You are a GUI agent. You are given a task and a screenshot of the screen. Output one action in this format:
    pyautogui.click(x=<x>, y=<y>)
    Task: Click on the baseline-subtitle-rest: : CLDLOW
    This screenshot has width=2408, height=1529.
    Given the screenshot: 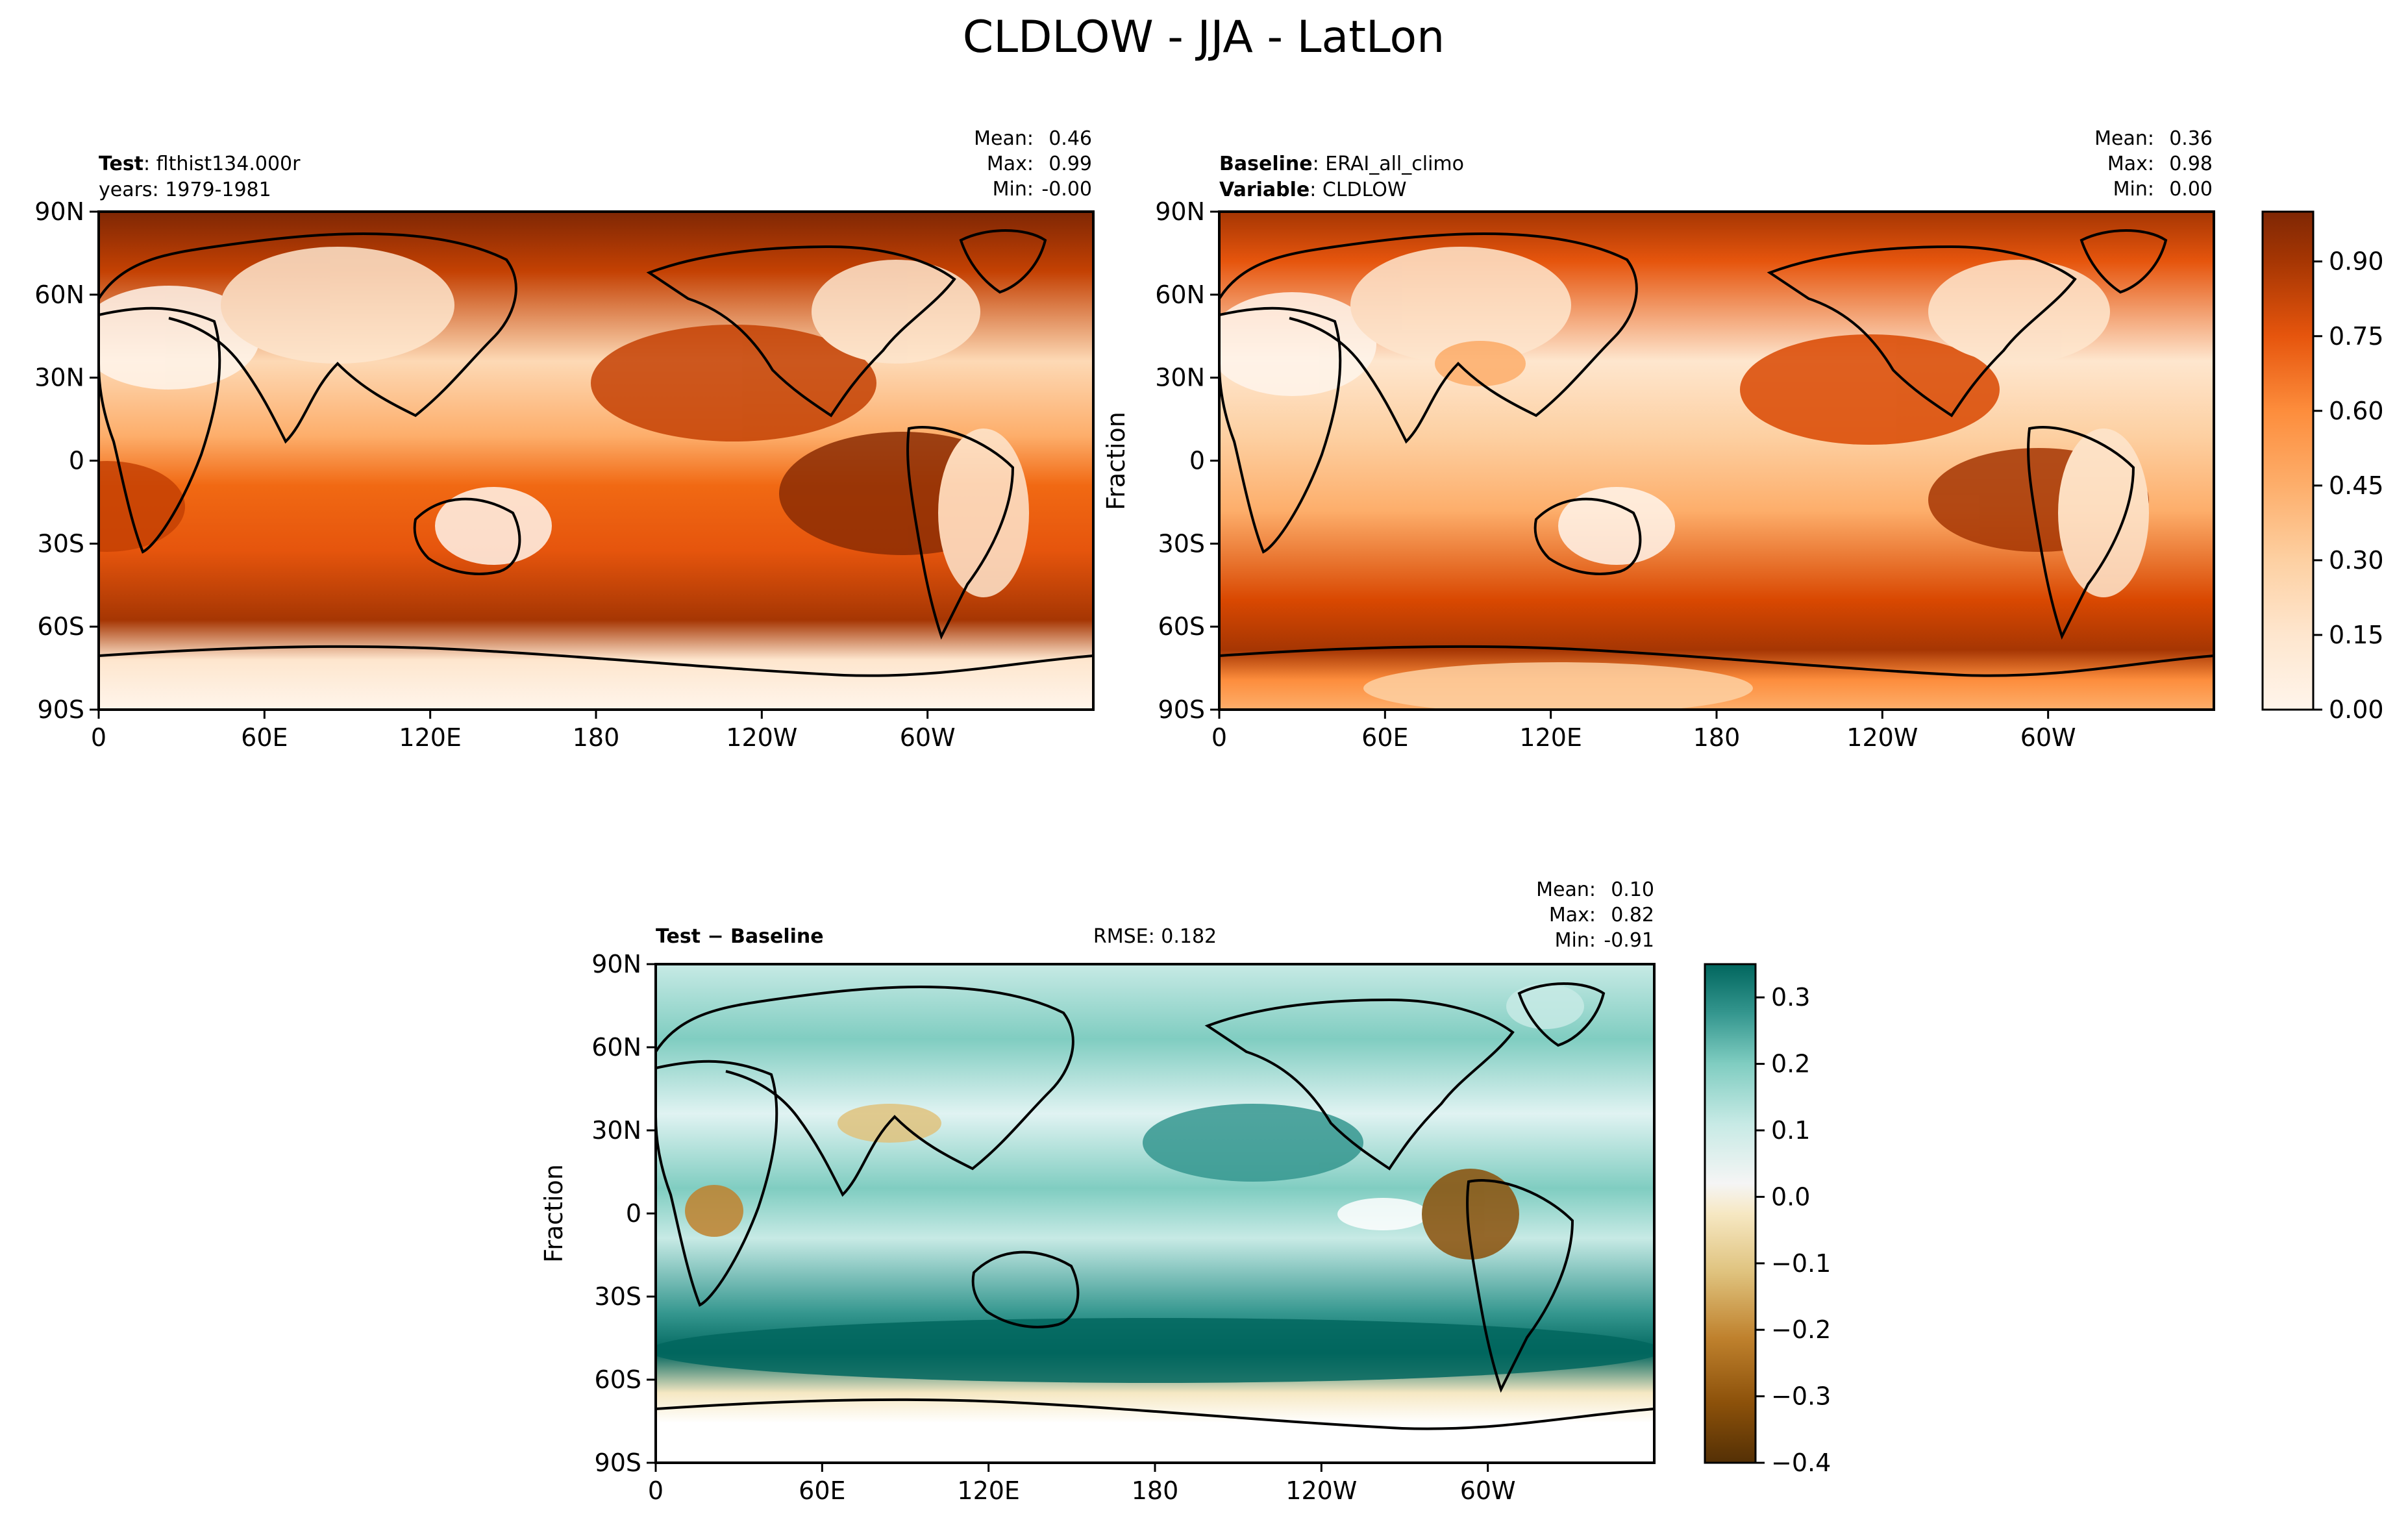 What is the action you would take?
    pyautogui.click(x=1358, y=190)
    